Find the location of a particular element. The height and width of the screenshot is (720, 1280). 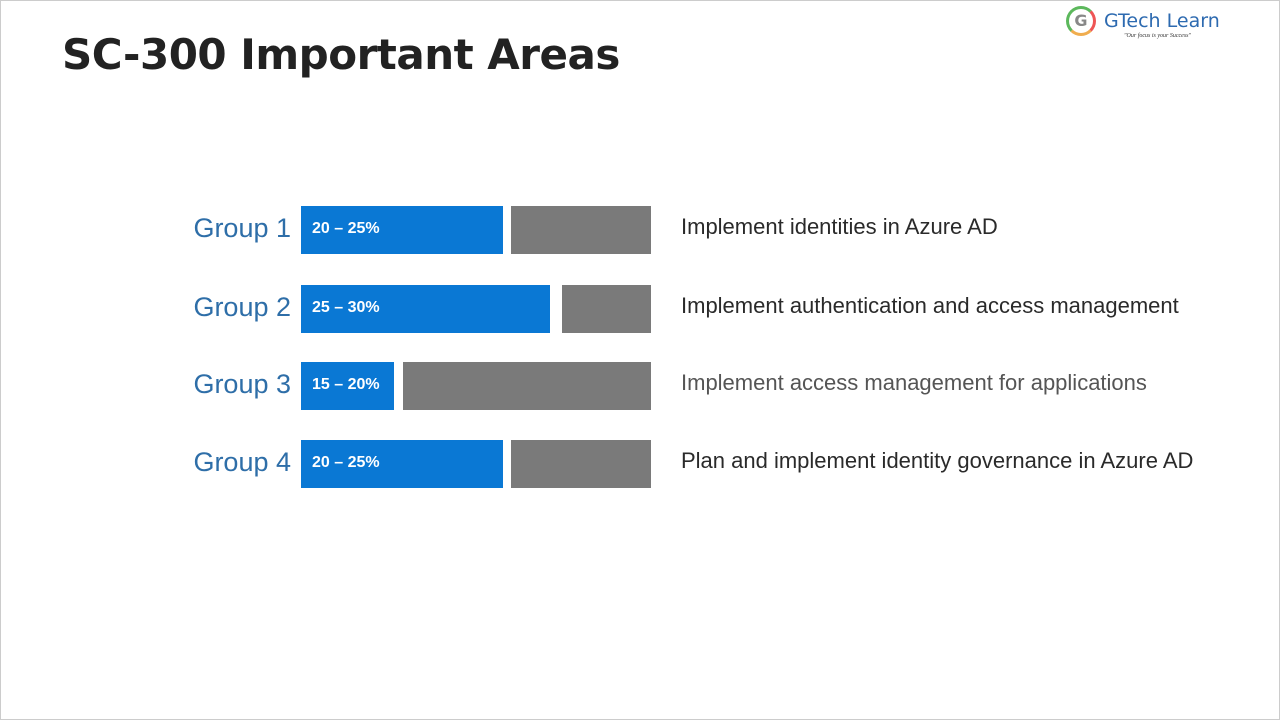

group-label: Group 2 is located at coordinates (242, 307).